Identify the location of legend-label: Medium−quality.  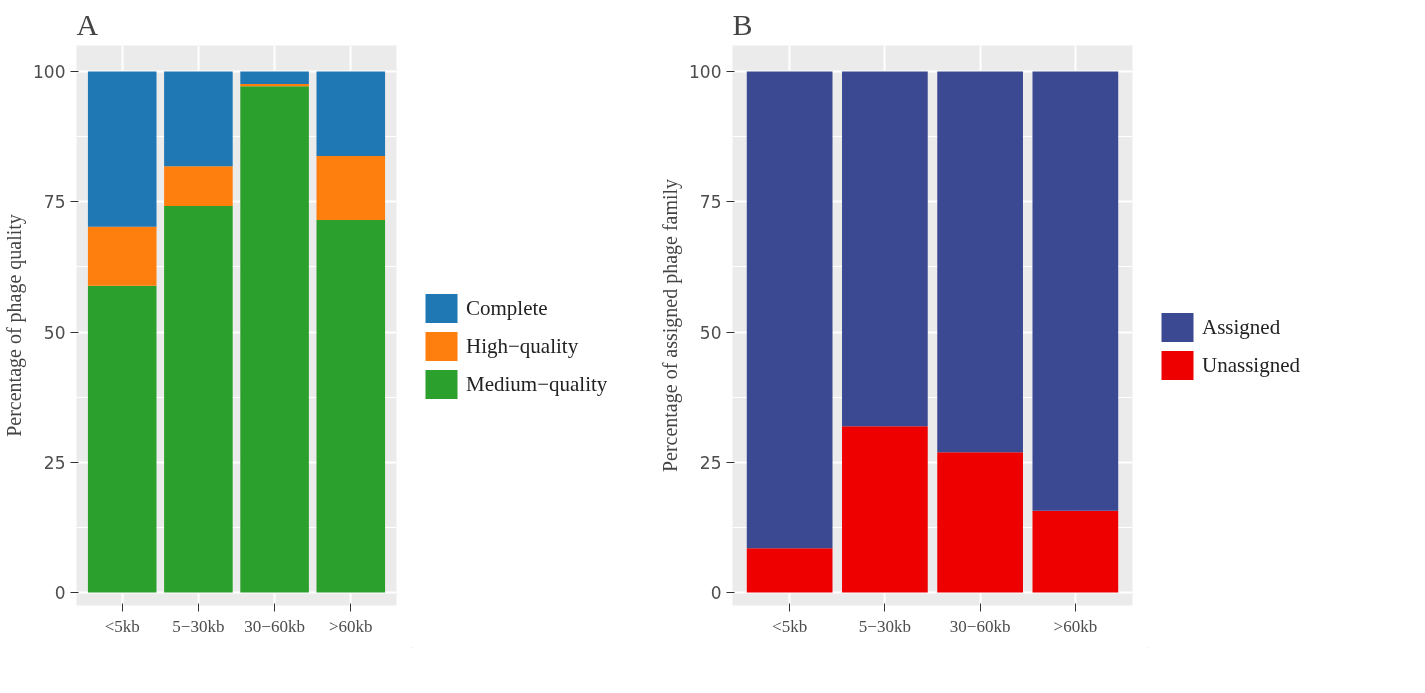
(537, 384).